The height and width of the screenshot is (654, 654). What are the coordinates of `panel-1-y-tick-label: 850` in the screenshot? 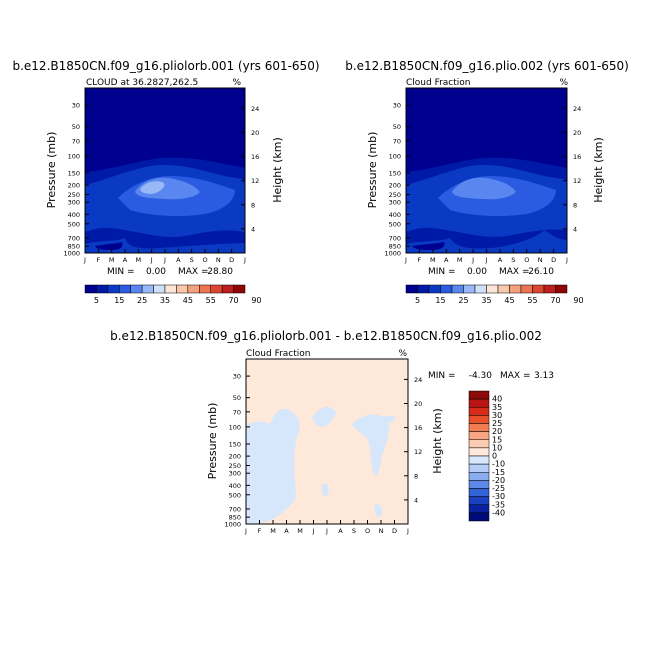 It's located at (74, 247).